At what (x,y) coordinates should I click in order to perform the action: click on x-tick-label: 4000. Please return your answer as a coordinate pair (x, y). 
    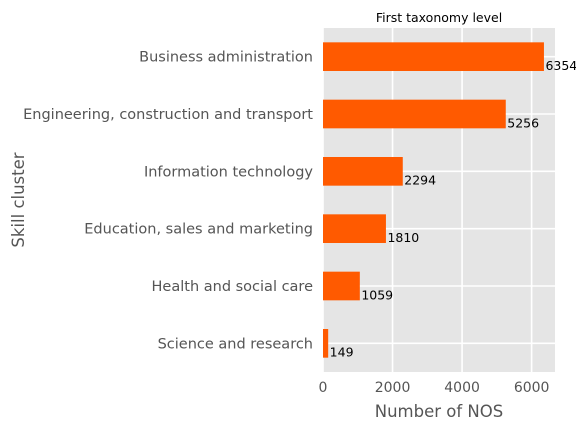
    Looking at the image, I should click on (462, 388).